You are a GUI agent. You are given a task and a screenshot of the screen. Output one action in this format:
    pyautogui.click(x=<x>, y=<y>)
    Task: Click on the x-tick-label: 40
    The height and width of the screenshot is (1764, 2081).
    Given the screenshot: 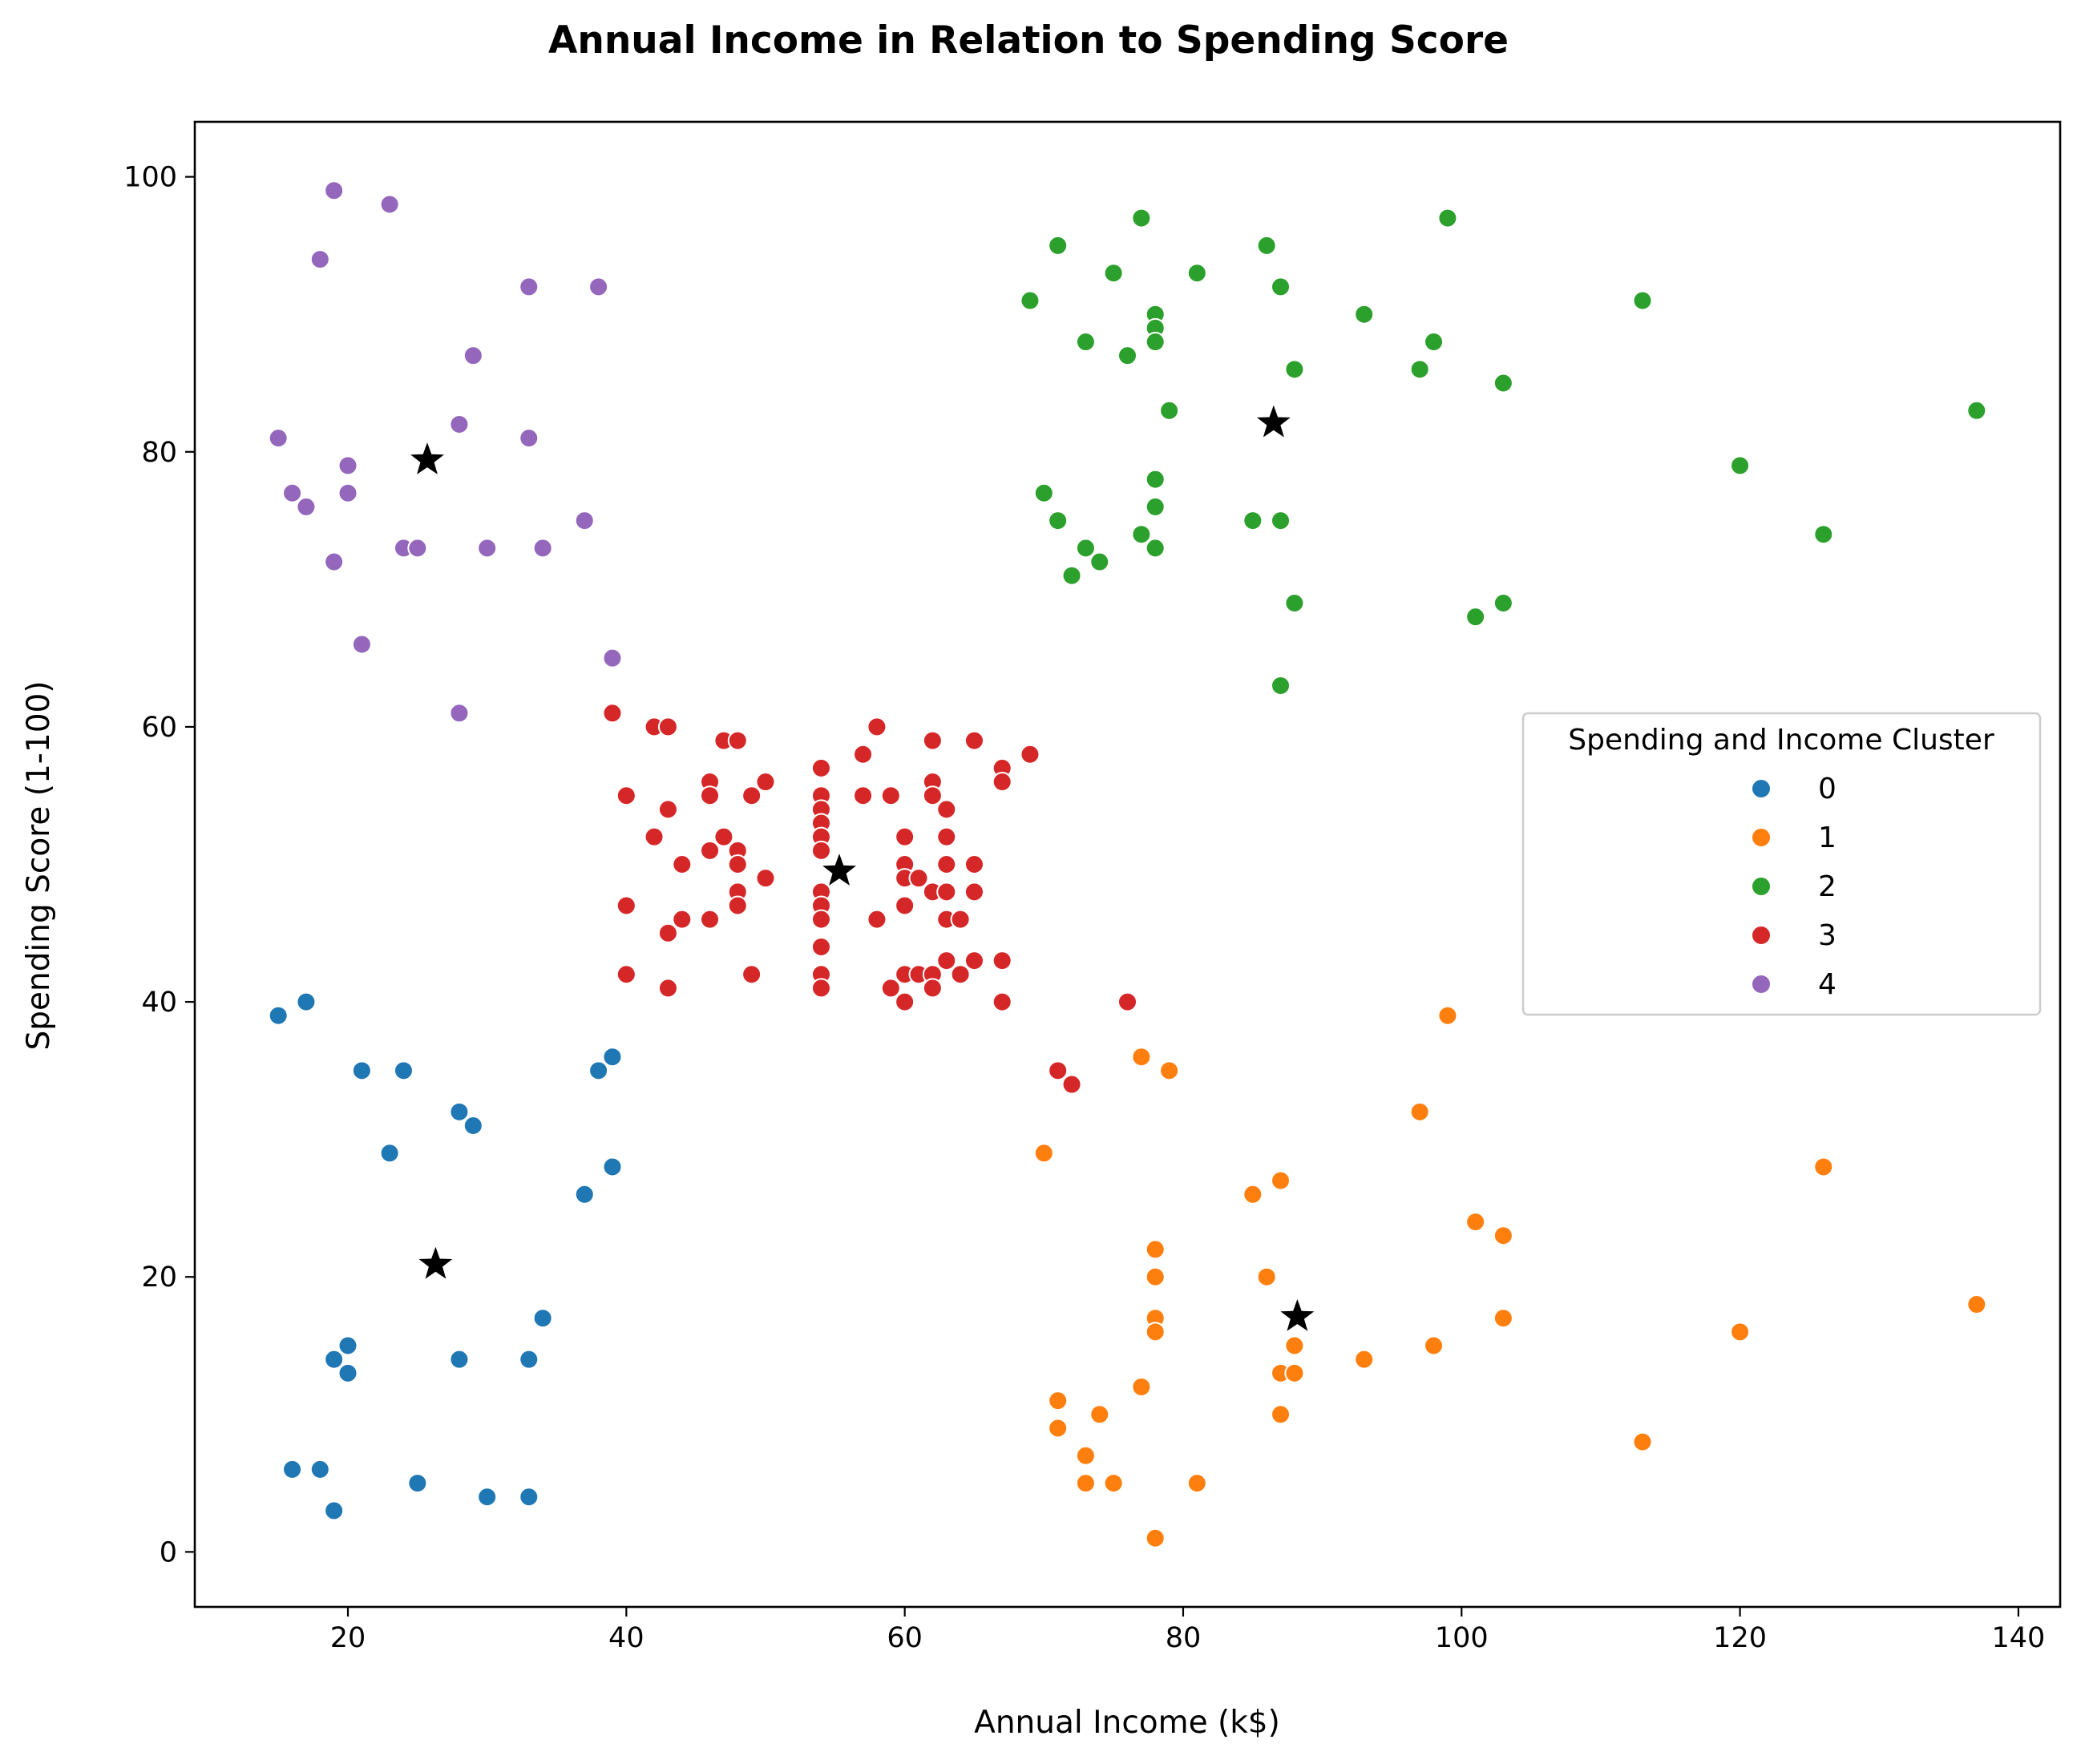 What is the action you would take?
    pyautogui.click(x=626, y=1638)
    